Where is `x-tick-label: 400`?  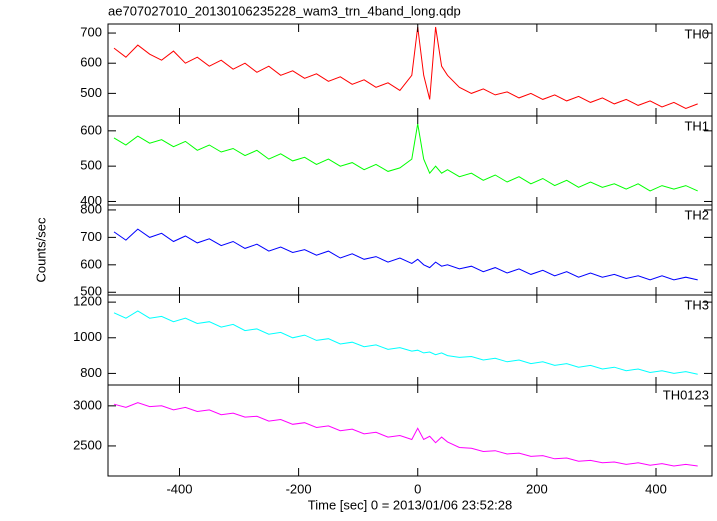 x-tick-label: 400 is located at coordinates (656, 488).